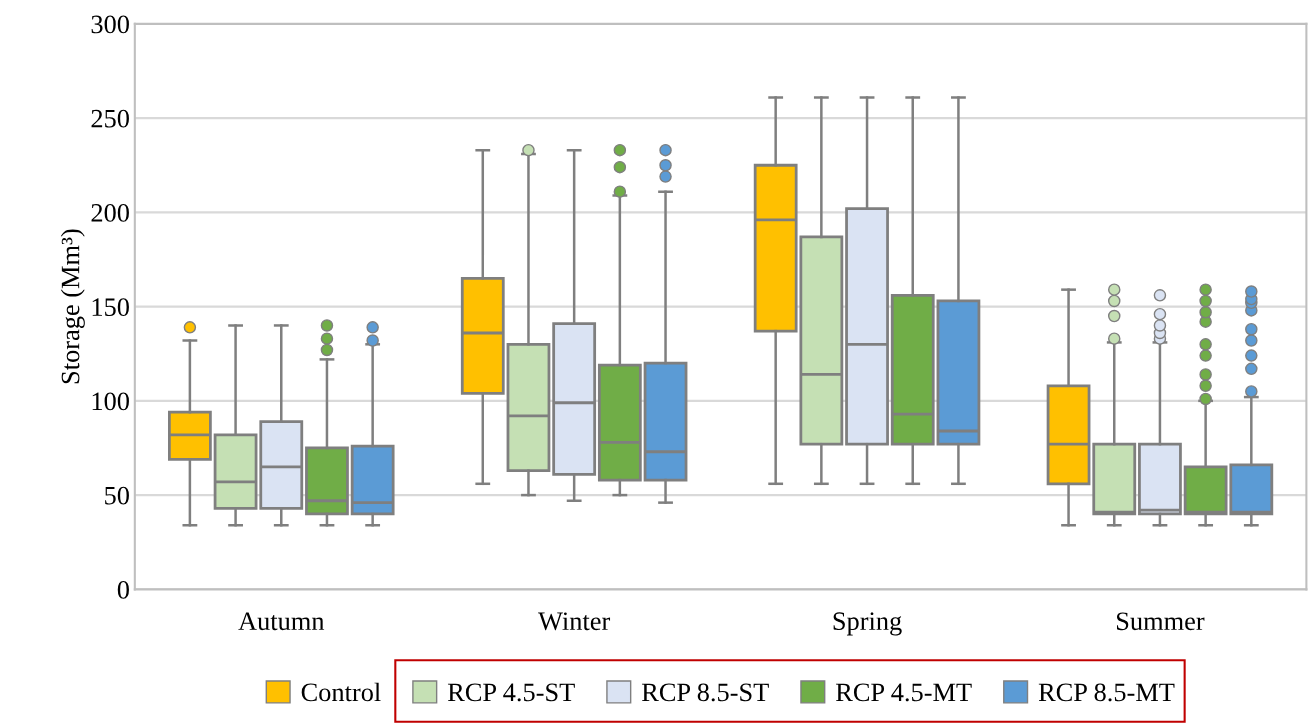 This screenshot has height=724, width=1309. I want to click on legend-label: Control, so click(341, 692).